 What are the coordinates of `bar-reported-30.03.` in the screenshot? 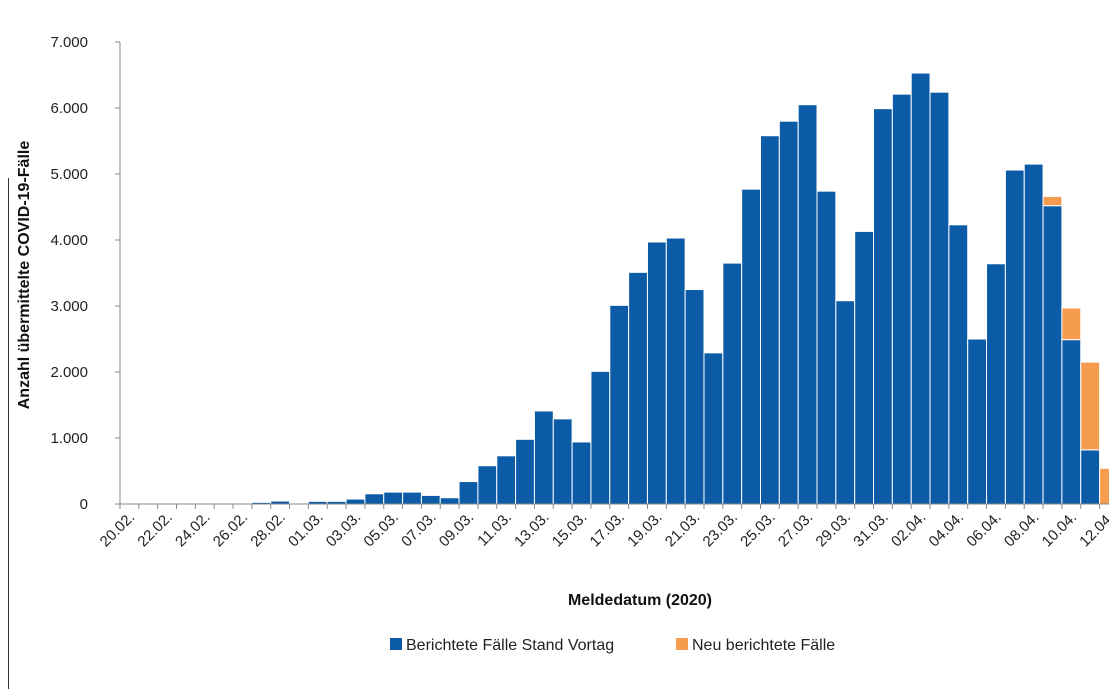 It's located at (864, 367).